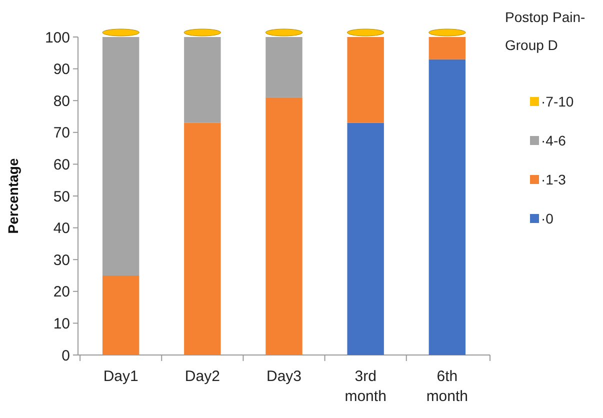  Describe the element at coordinates (61, 69) in the screenshot. I see `y-tick-label: 90` at that location.